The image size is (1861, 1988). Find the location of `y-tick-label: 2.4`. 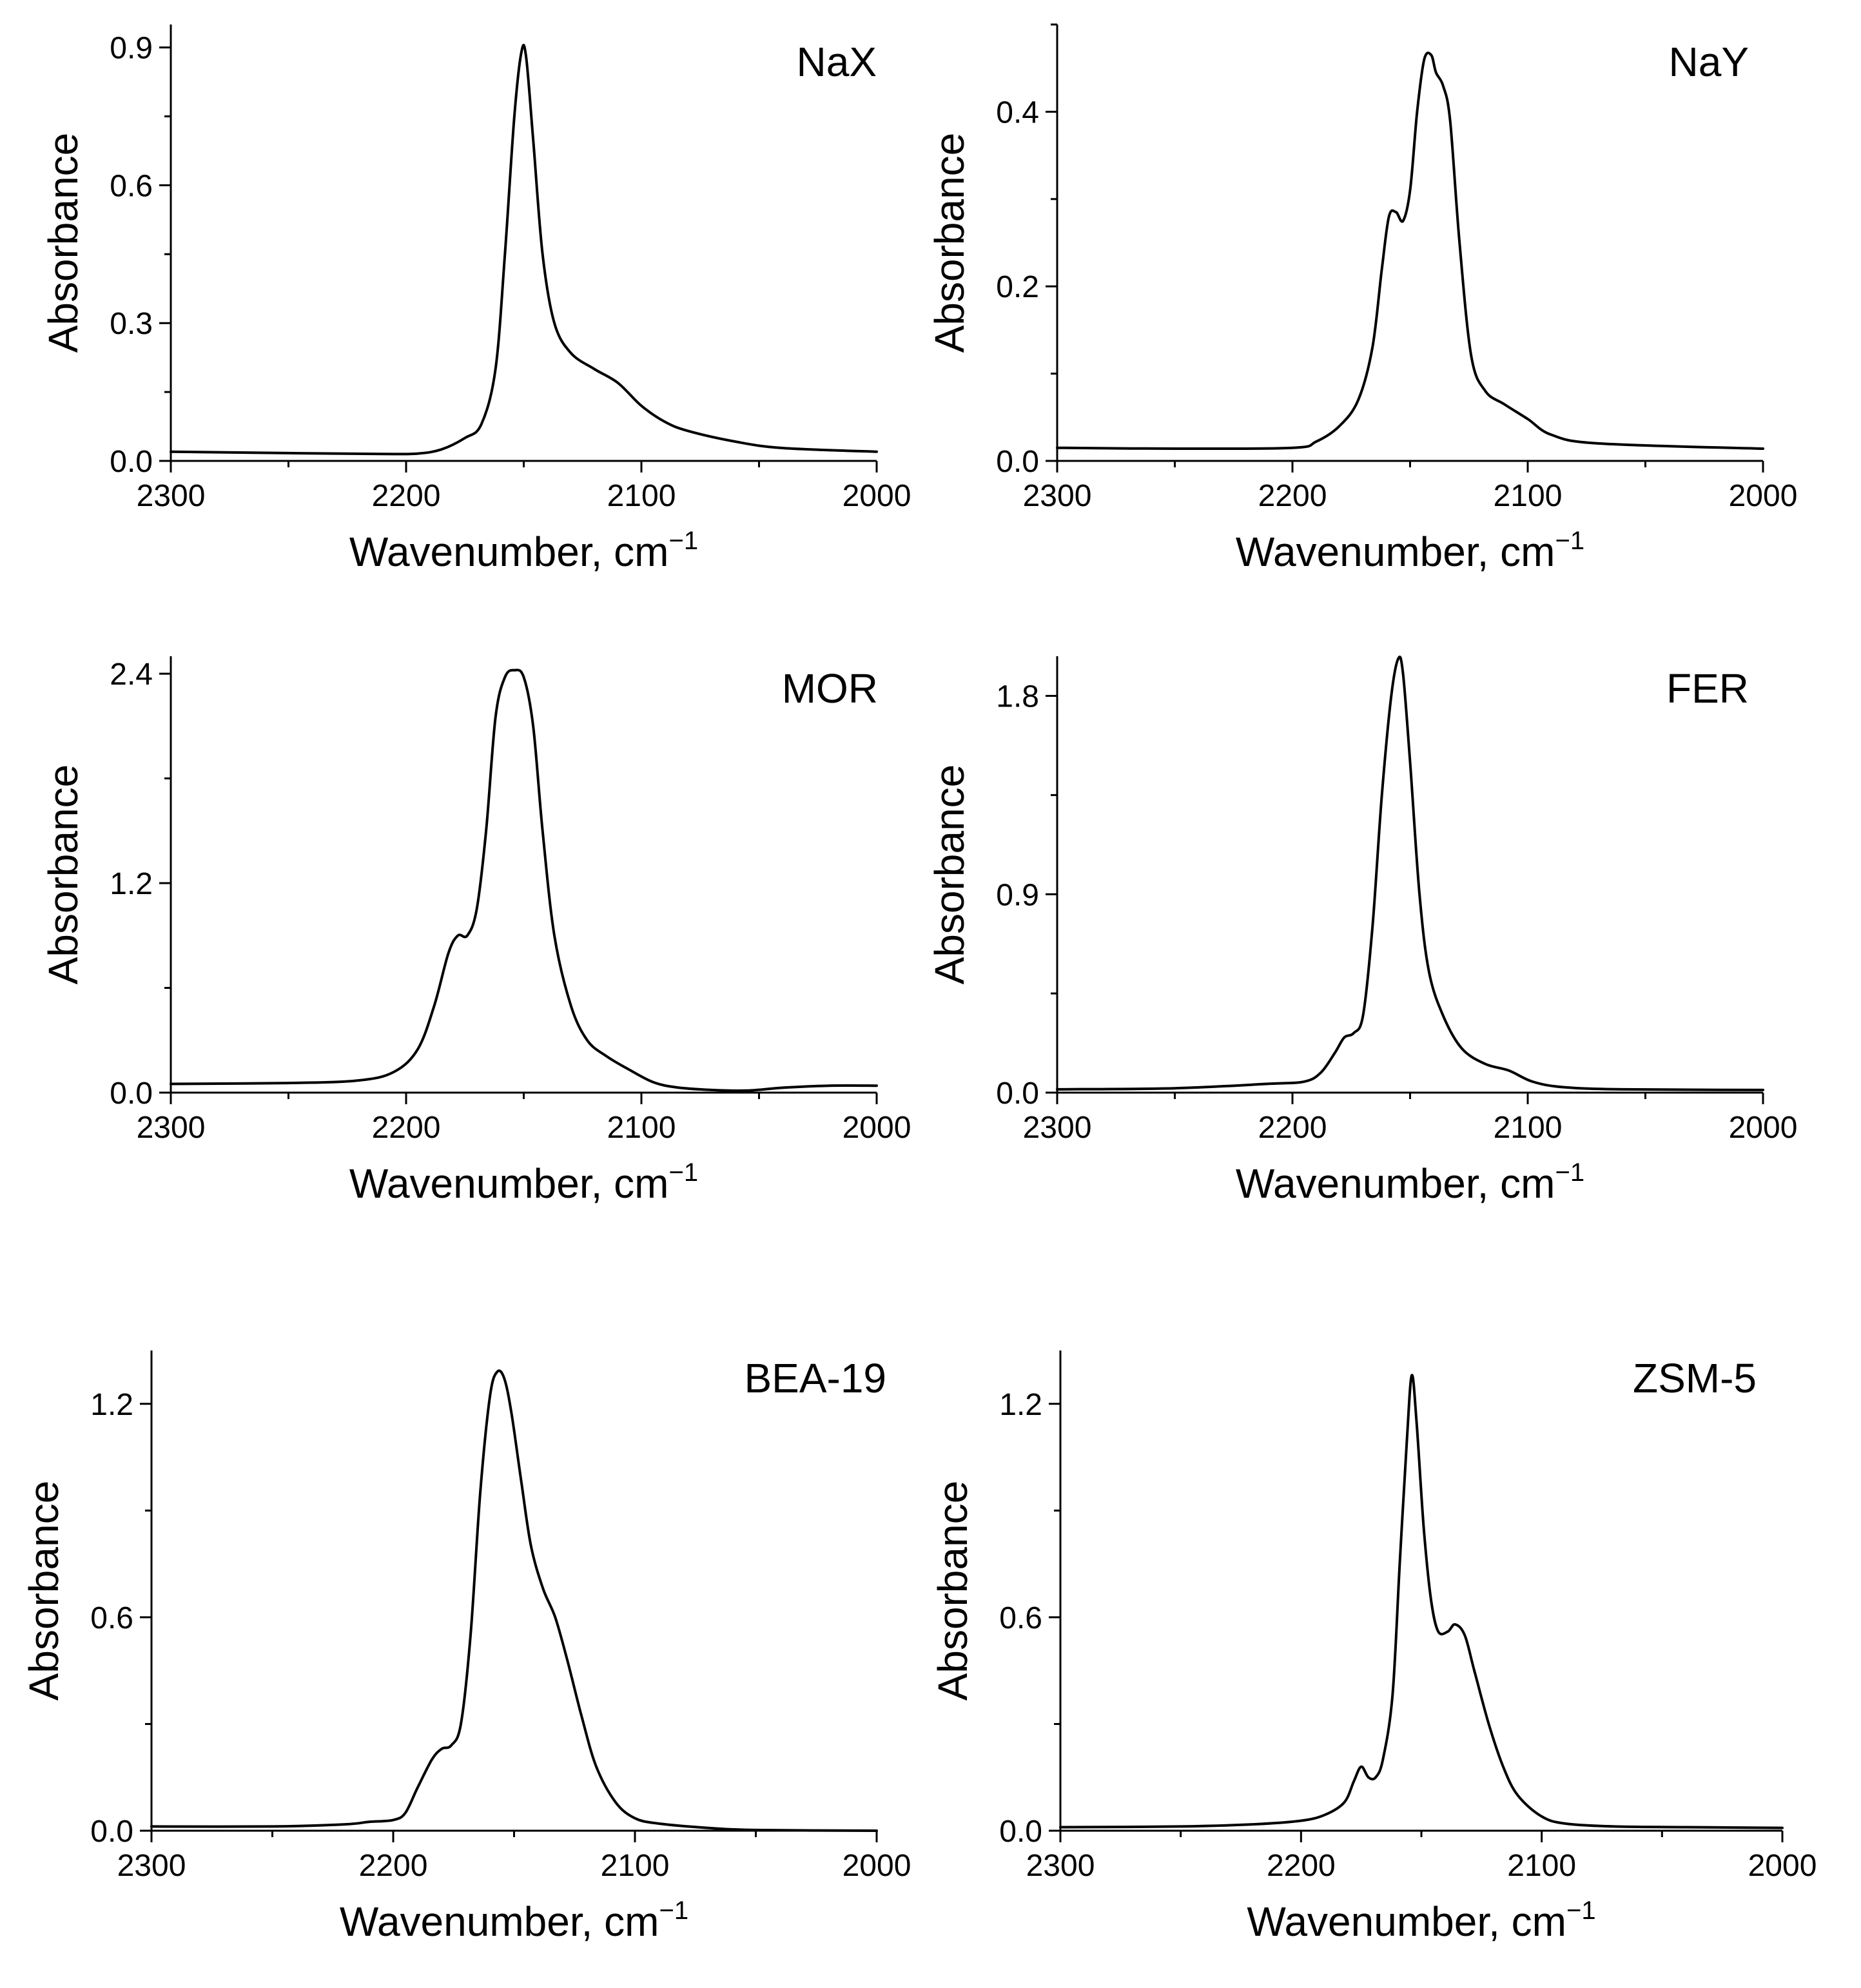

y-tick-label: 2.4 is located at coordinates (131, 675).